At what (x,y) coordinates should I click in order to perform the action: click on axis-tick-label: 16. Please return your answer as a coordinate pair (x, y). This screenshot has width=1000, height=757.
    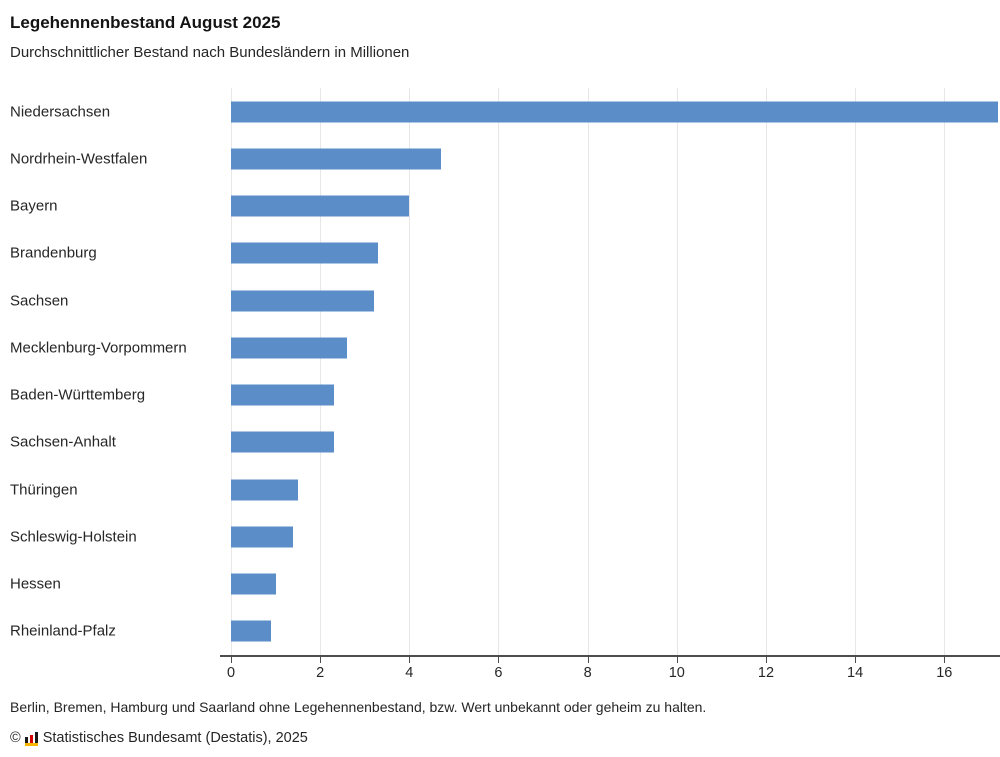
    Looking at the image, I should click on (944, 673).